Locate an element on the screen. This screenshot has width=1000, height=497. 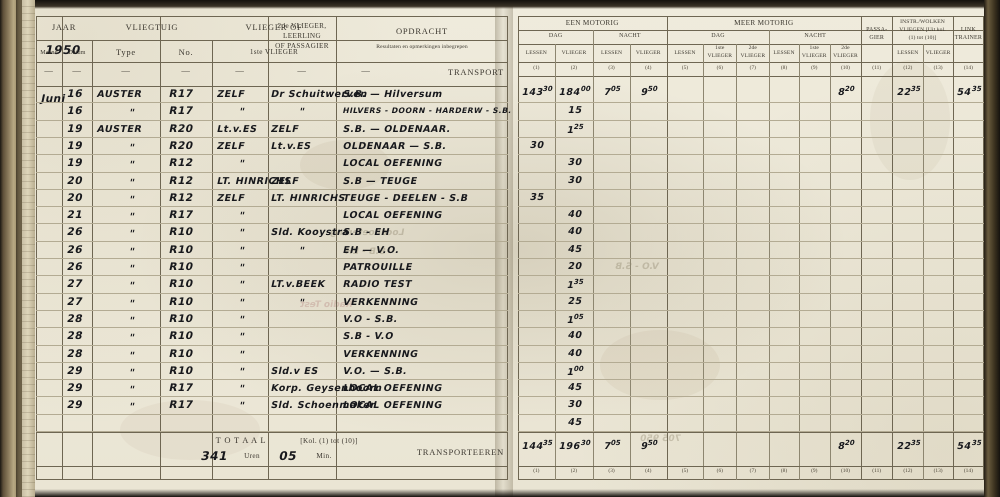
col-rule-maand is located at coordinates (62, 248).